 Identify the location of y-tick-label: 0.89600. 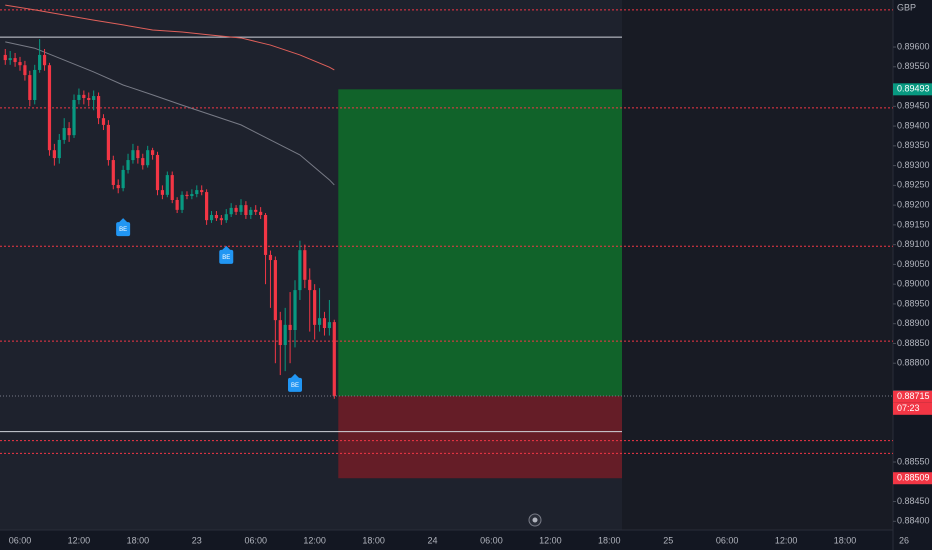
(913, 46).